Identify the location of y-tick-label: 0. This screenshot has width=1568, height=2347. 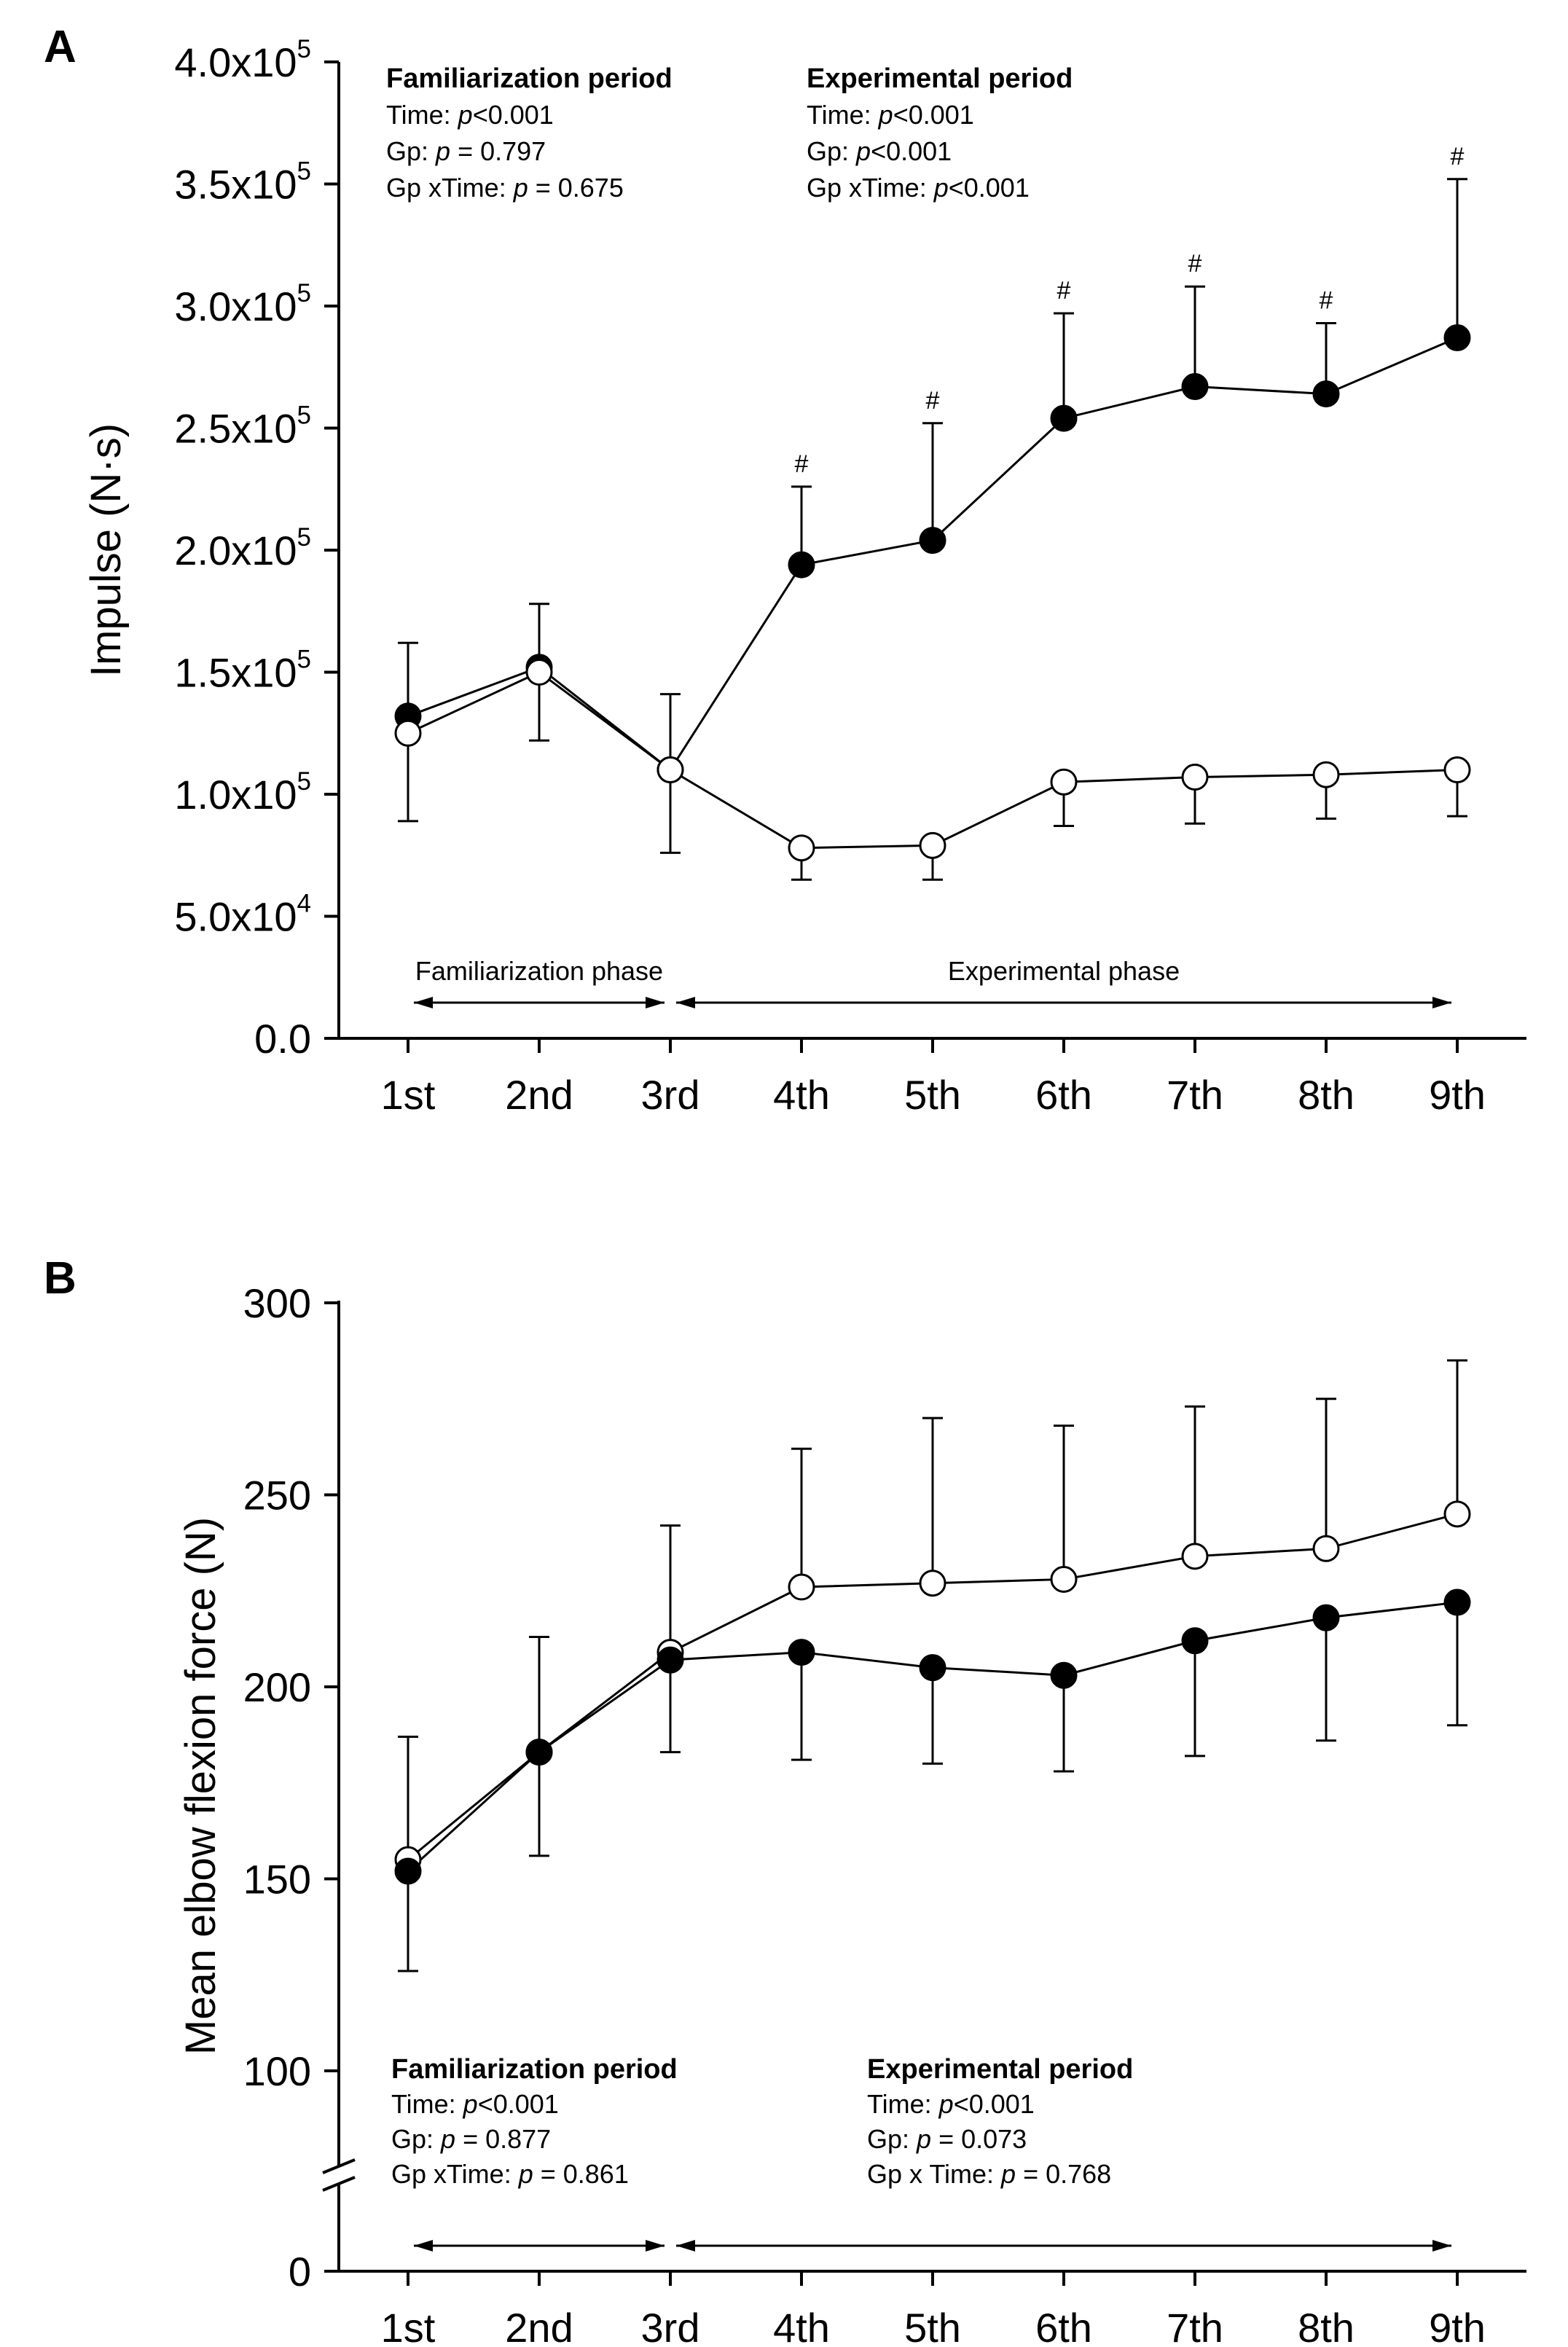
(300, 2272).